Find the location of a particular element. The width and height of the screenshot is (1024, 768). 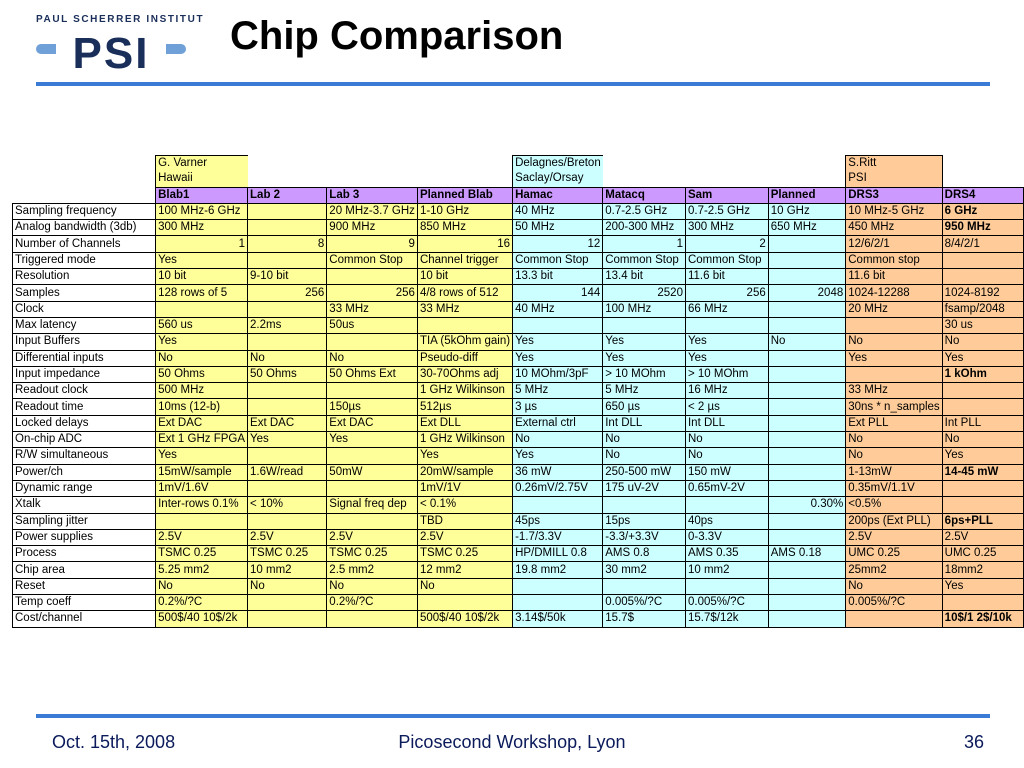

row-label: R/W simultaneous is located at coordinates (84, 456).